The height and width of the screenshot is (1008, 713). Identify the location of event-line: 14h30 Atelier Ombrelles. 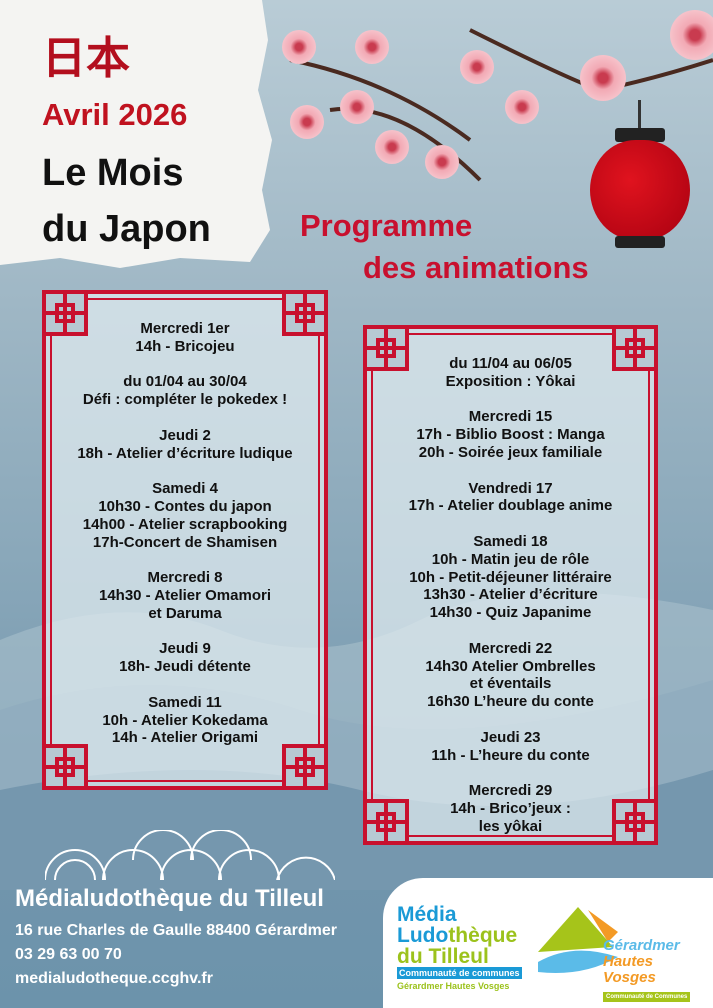
(510, 666).